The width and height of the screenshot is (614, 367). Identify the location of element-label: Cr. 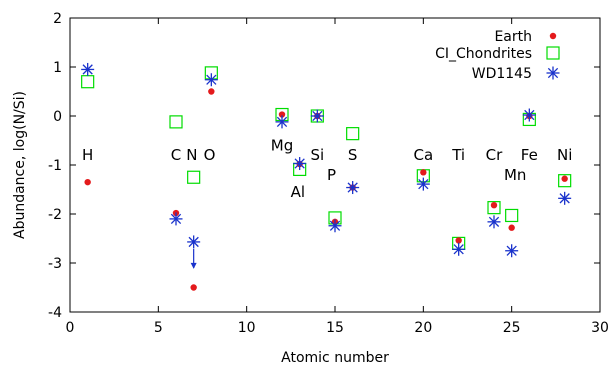
(494, 155).